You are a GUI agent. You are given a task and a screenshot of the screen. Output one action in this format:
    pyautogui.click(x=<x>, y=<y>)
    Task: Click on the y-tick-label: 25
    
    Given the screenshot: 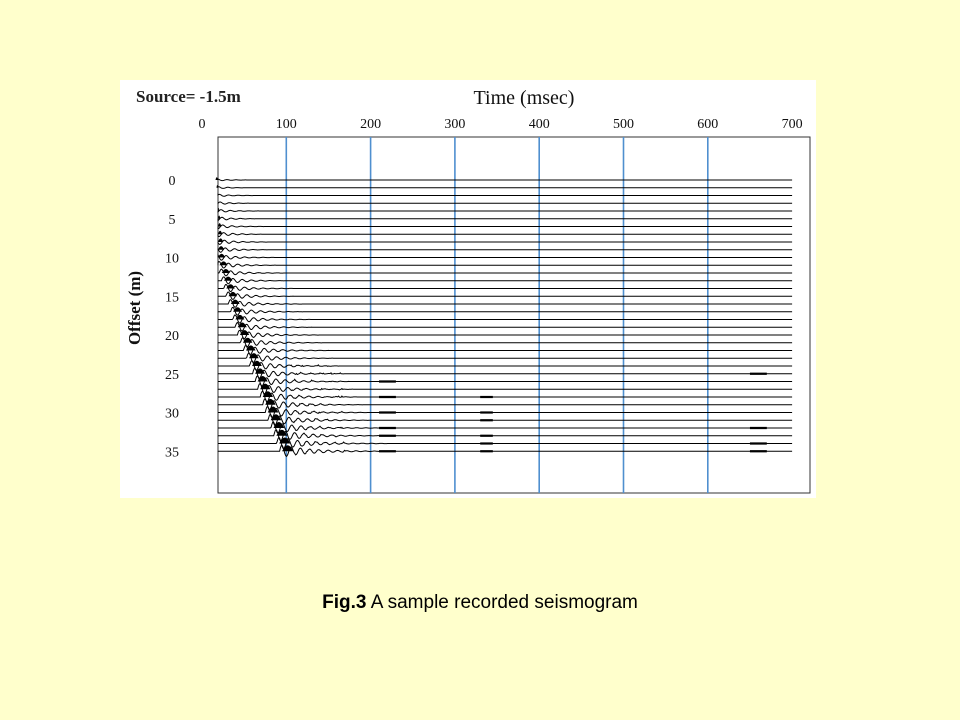 What is the action you would take?
    pyautogui.click(x=172, y=375)
    